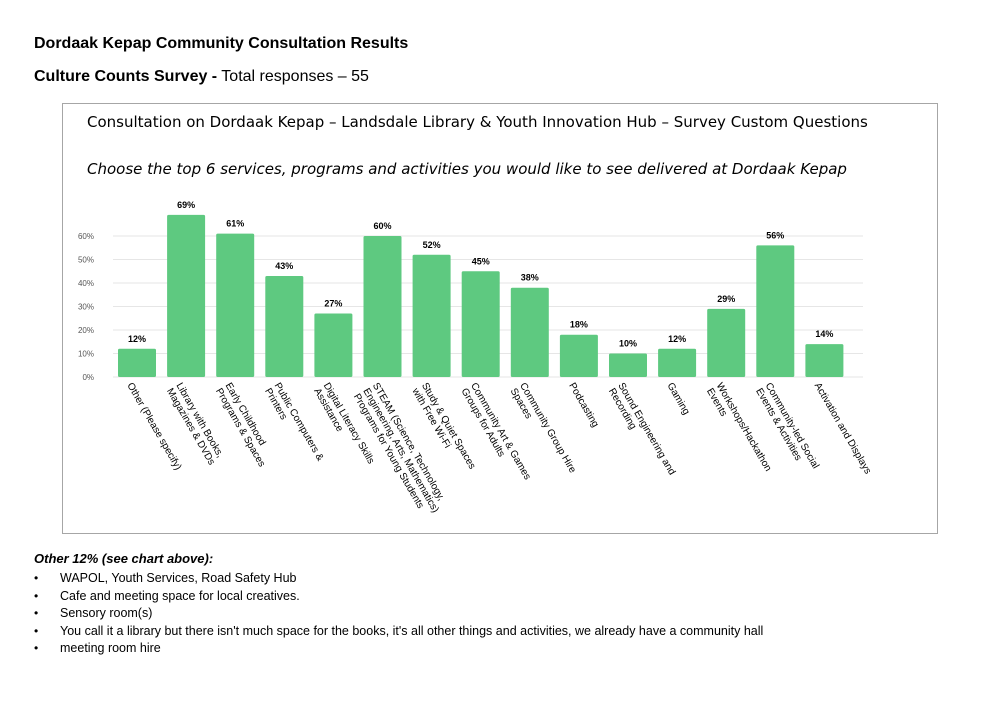  I want to click on category-label: Activation and Displays, so click(842, 428).